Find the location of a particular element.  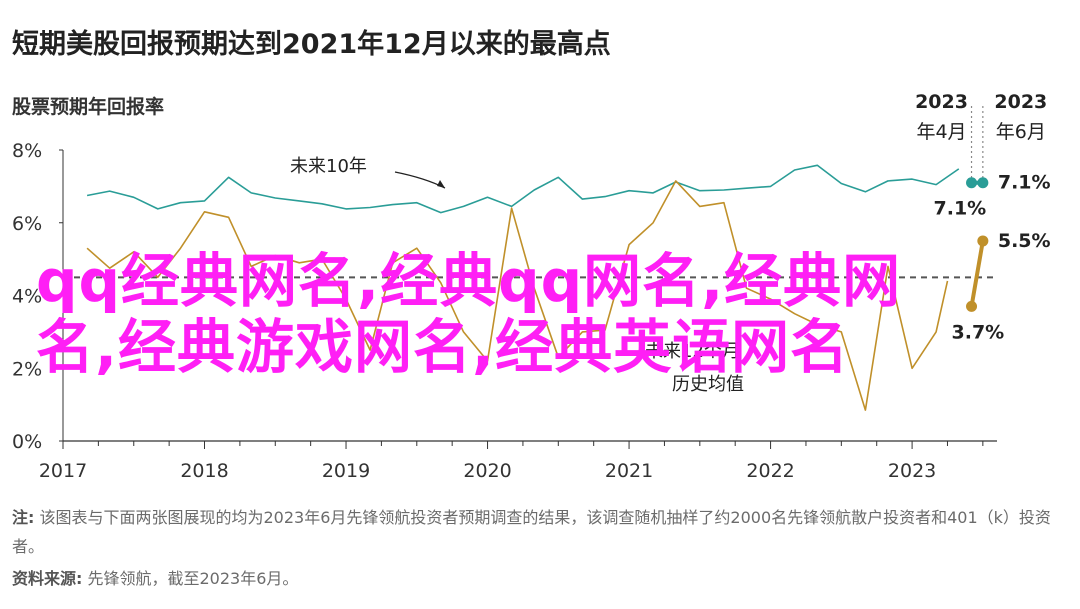

teal-june-point is located at coordinates (982, 182).